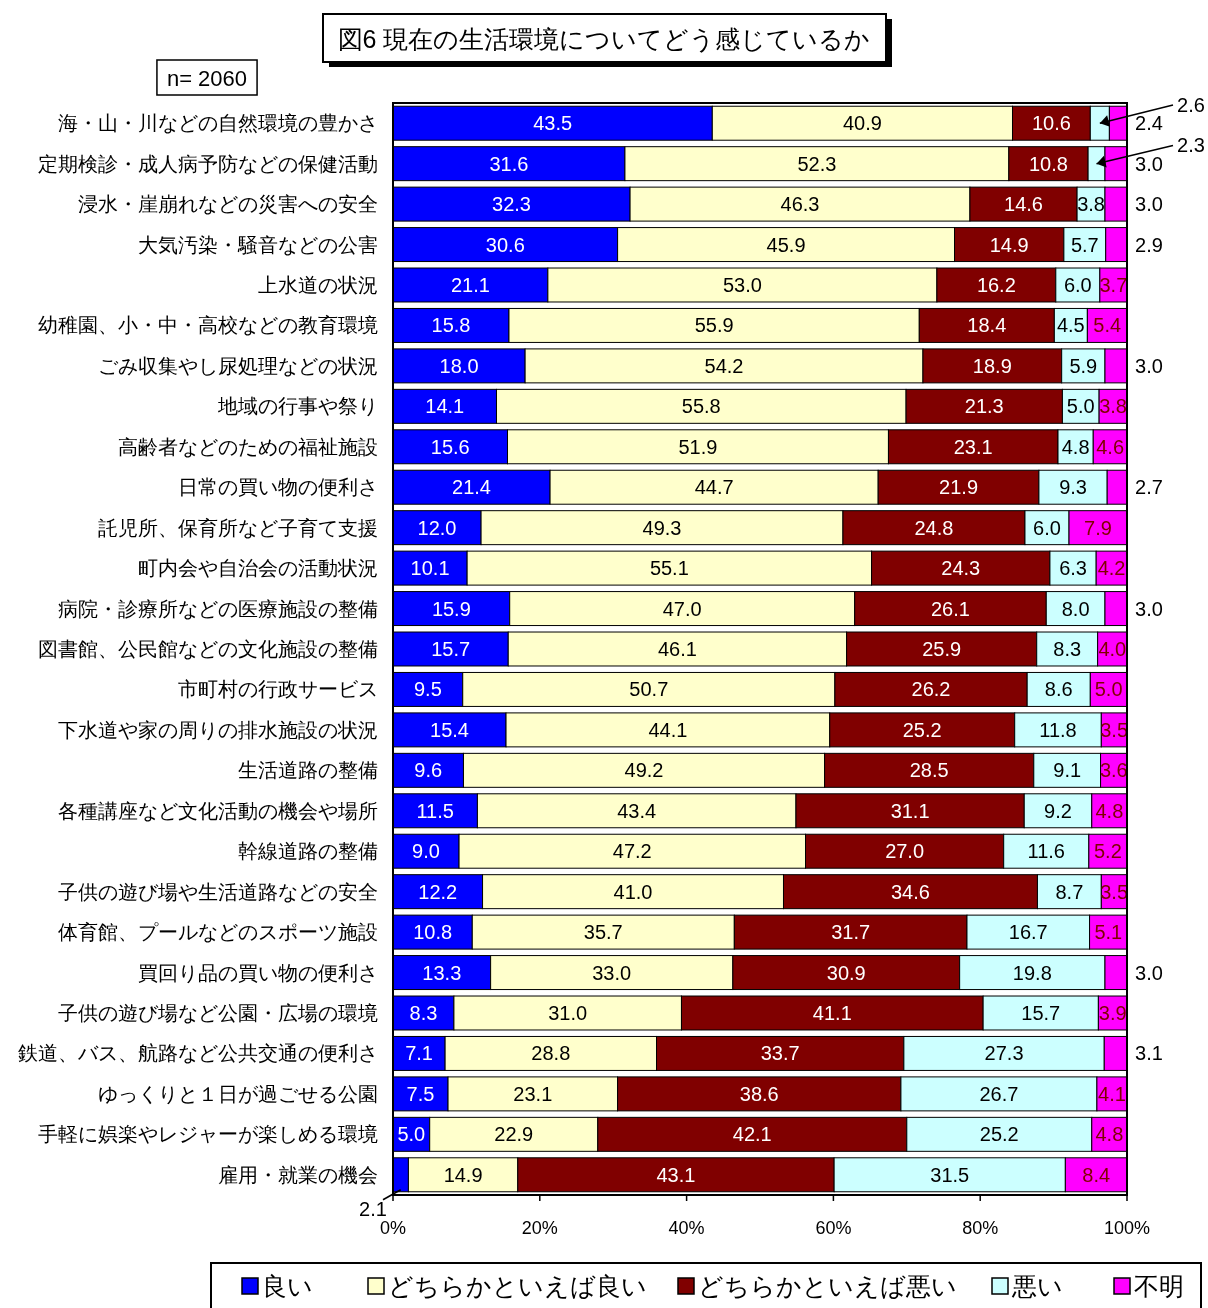  What do you see at coordinates (207, 78) in the screenshot?
I see `text: n= 2060` at bounding box center [207, 78].